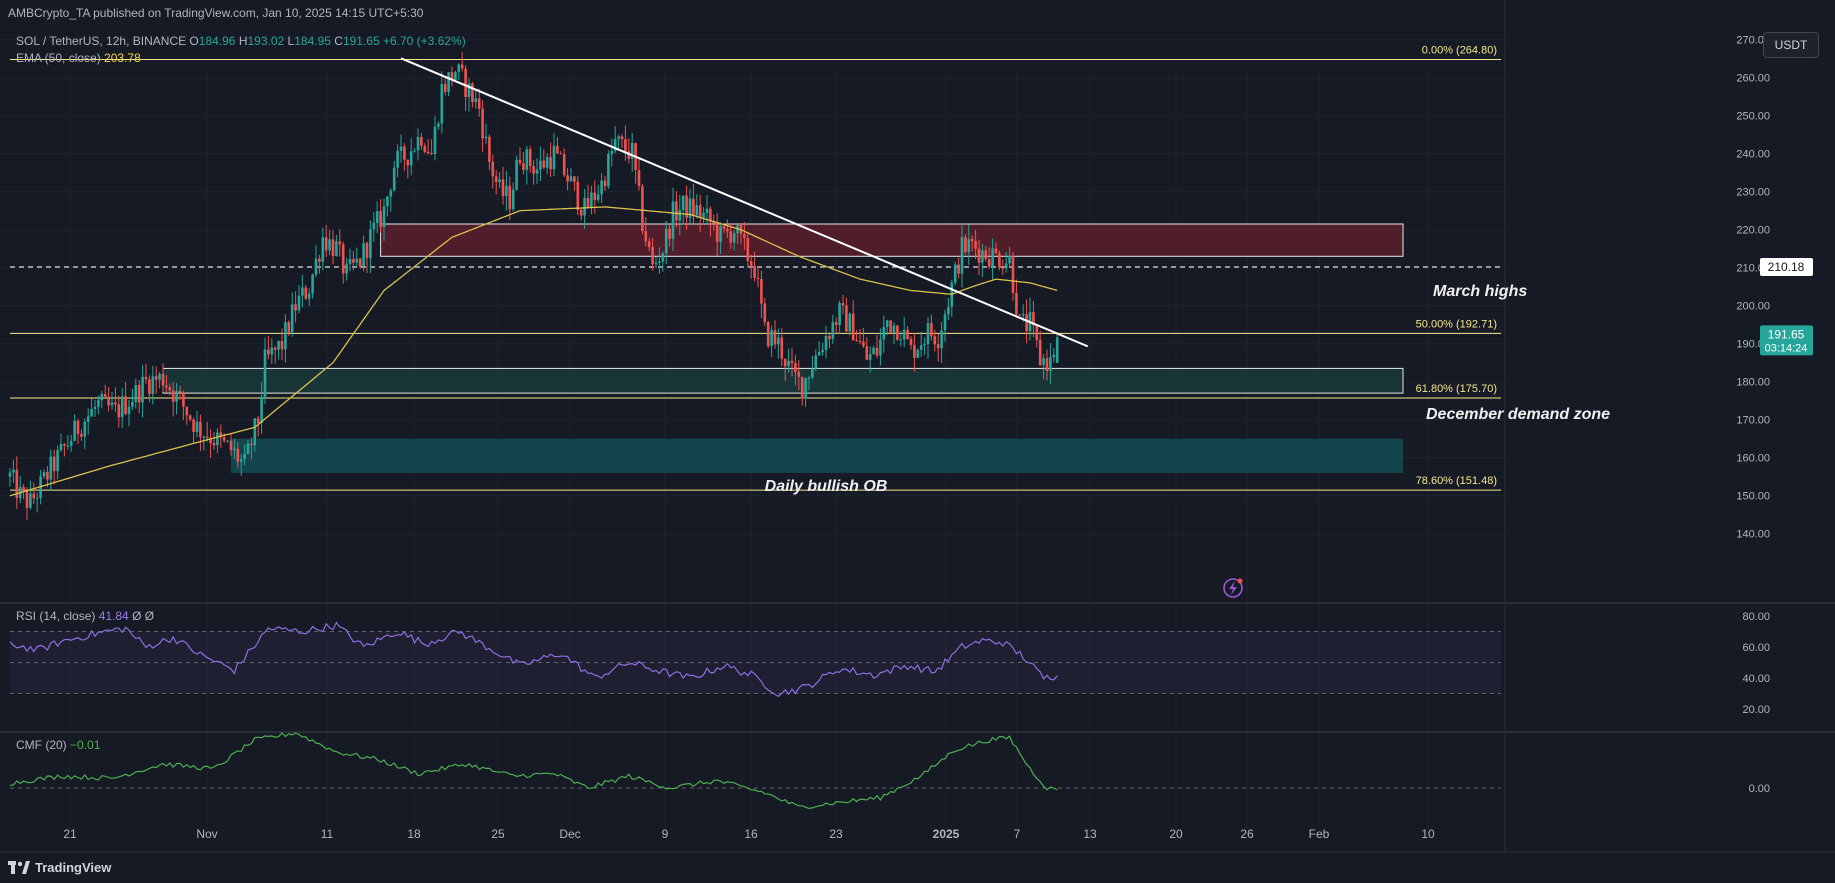  What do you see at coordinates (1753, 535) in the screenshot?
I see `y-tick-label: 140.00` at bounding box center [1753, 535].